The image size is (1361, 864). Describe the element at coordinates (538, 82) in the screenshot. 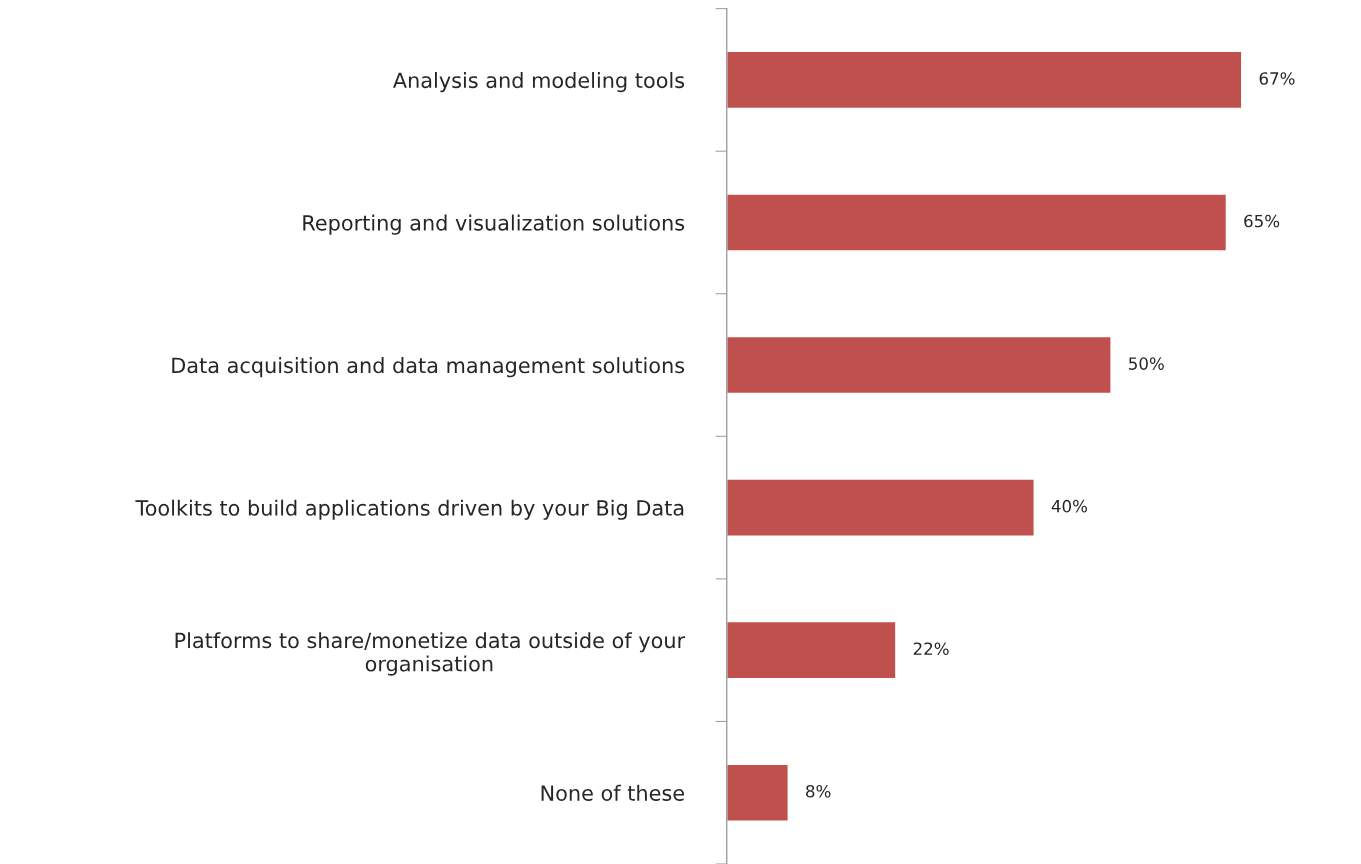

I see `y-tick-label: Analysis and modeling tools` at that location.